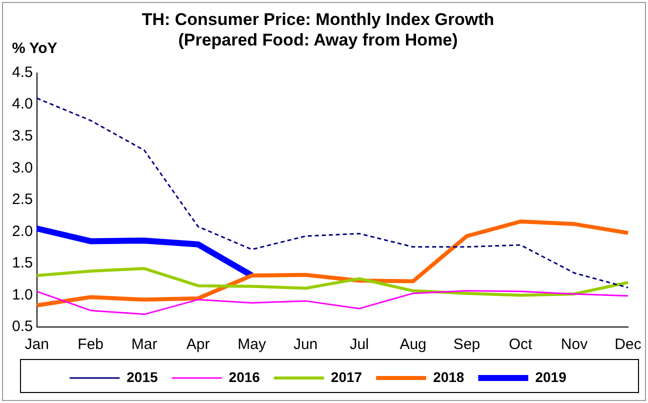  I want to click on legend-label: 2016, so click(244, 376).